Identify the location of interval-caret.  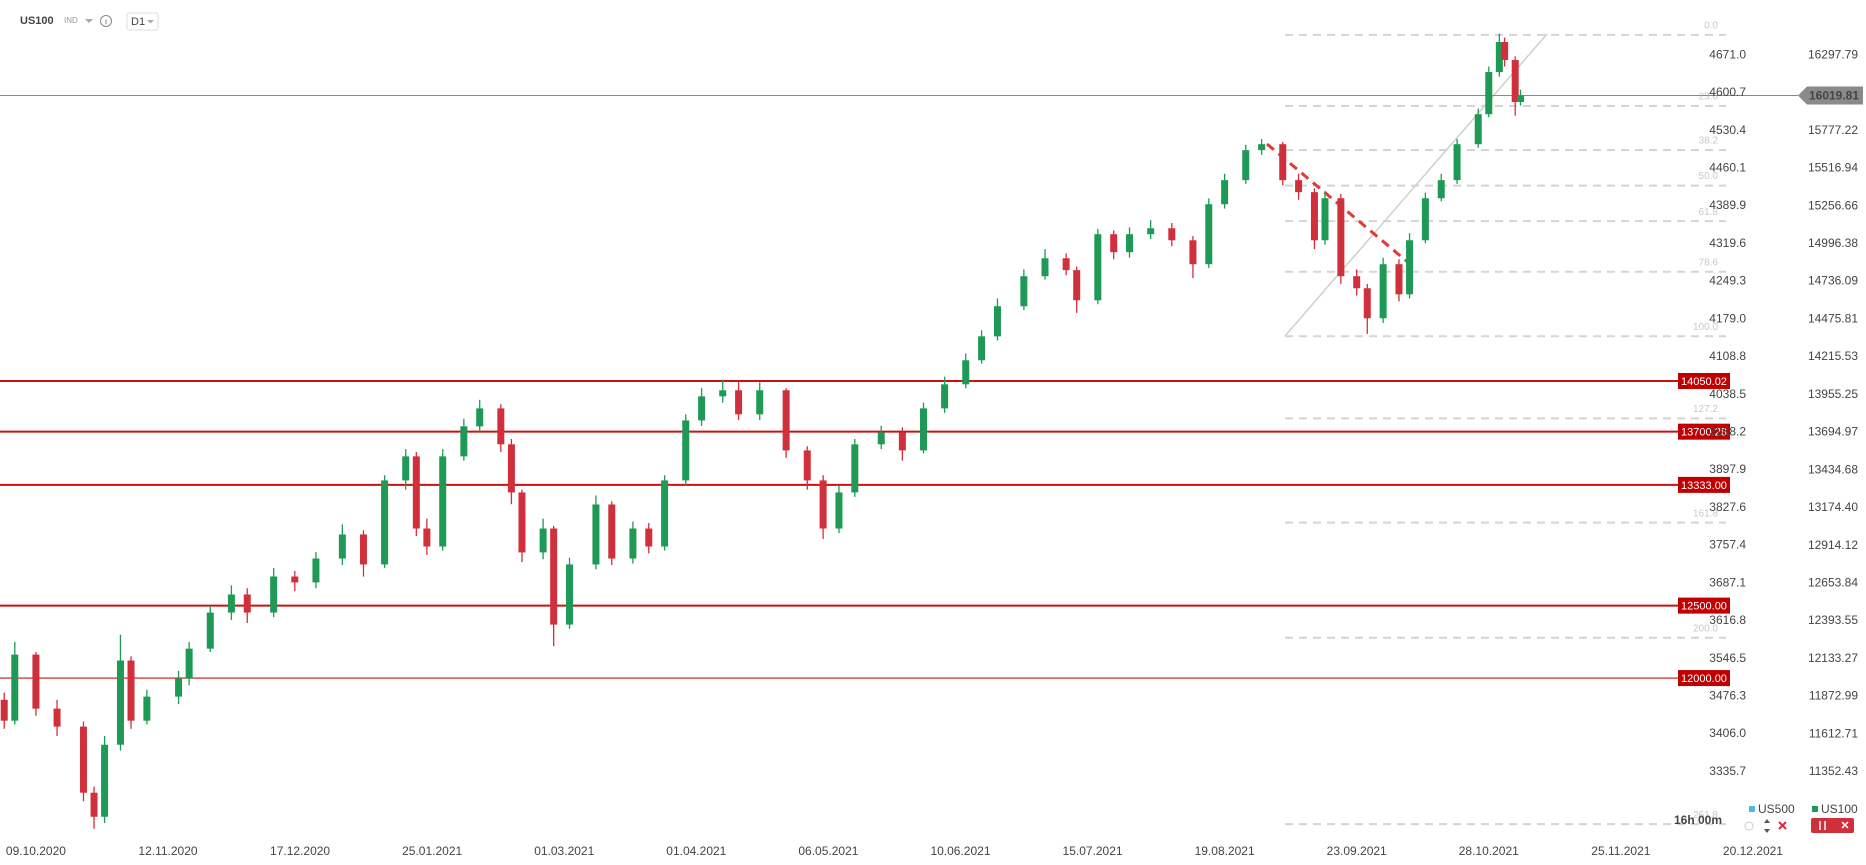
(150, 22).